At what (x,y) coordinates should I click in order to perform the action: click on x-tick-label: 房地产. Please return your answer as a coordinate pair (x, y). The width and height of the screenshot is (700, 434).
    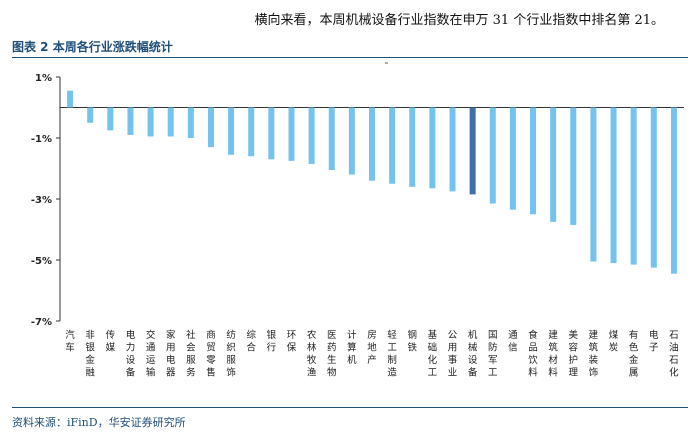
    Looking at the image, I should click on (372, 347).